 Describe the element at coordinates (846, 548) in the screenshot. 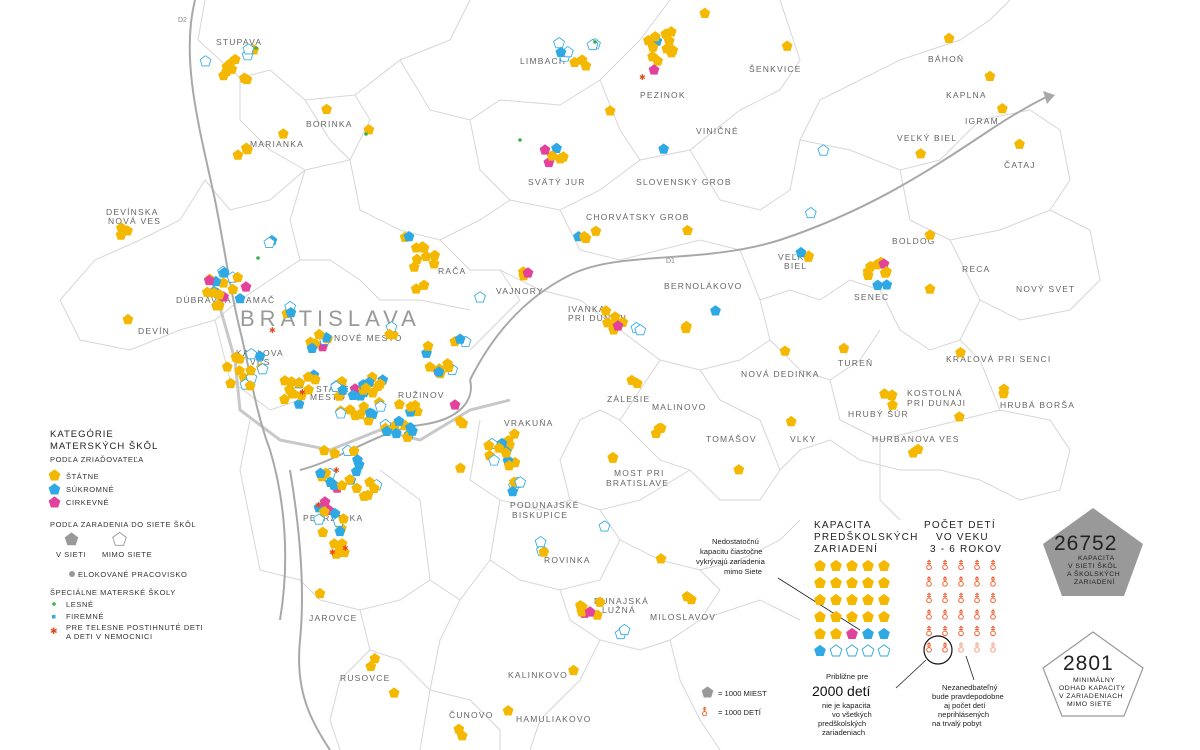

I see `capacity-title: ZARIADENÍ` at that location.